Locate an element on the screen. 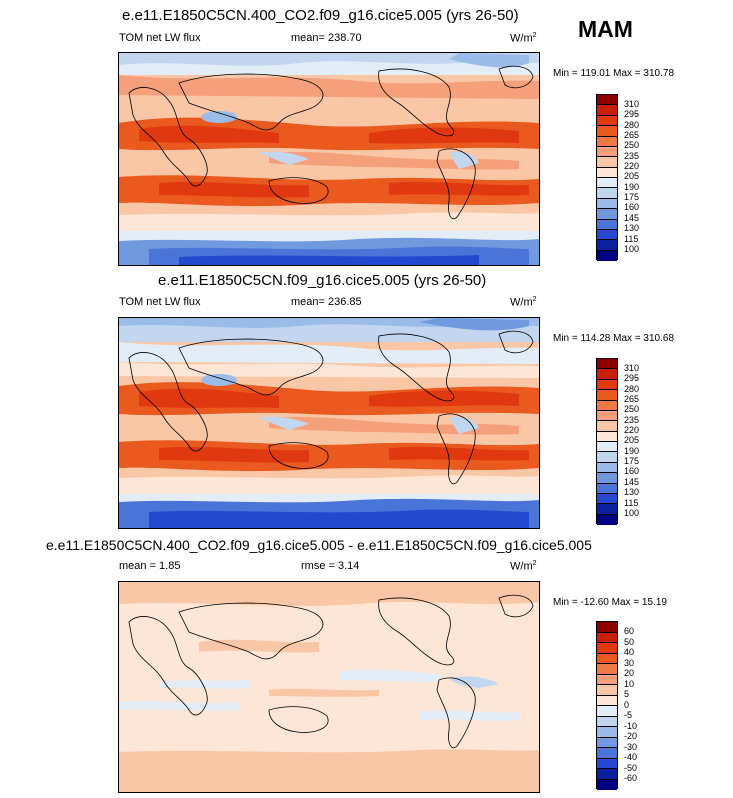  colorbar-tick-label: 20 is located at coordinates (629, 673).